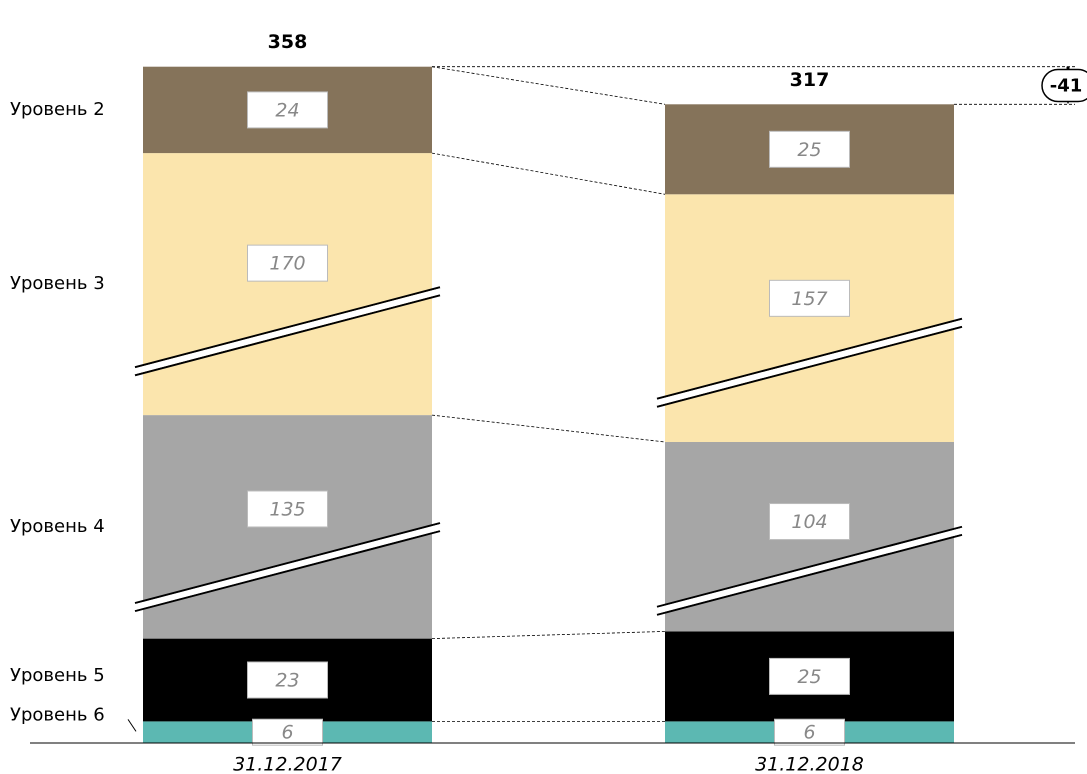 The height and width of the screenshot is (774, 1087). I want to click on legend-label: Уровень 3, so click(57, 283).